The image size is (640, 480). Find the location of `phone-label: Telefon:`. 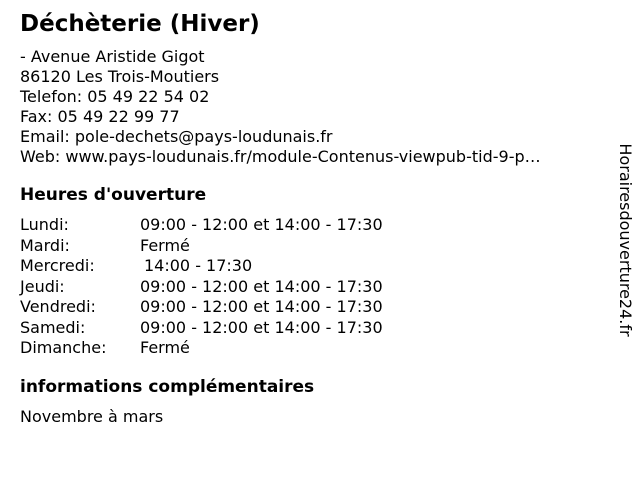

phone-label: Telefon: is located at coordinates (51, 96).